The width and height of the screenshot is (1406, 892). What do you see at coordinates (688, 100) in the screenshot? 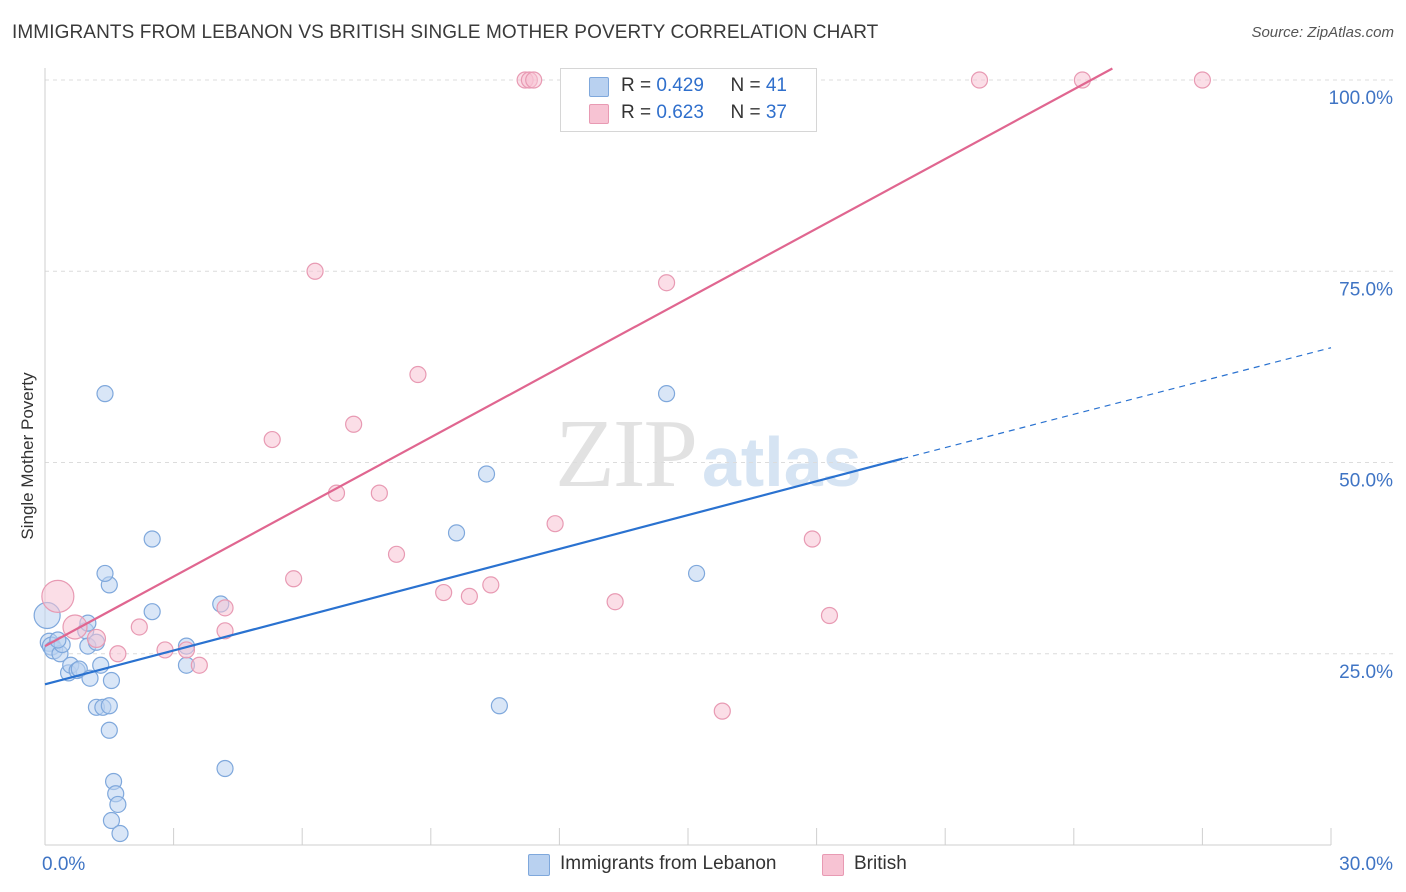
I see `correlation-legend: R = 0.429 N = 41 R = 0.623 N = 37` at bounding box center [688, 100].